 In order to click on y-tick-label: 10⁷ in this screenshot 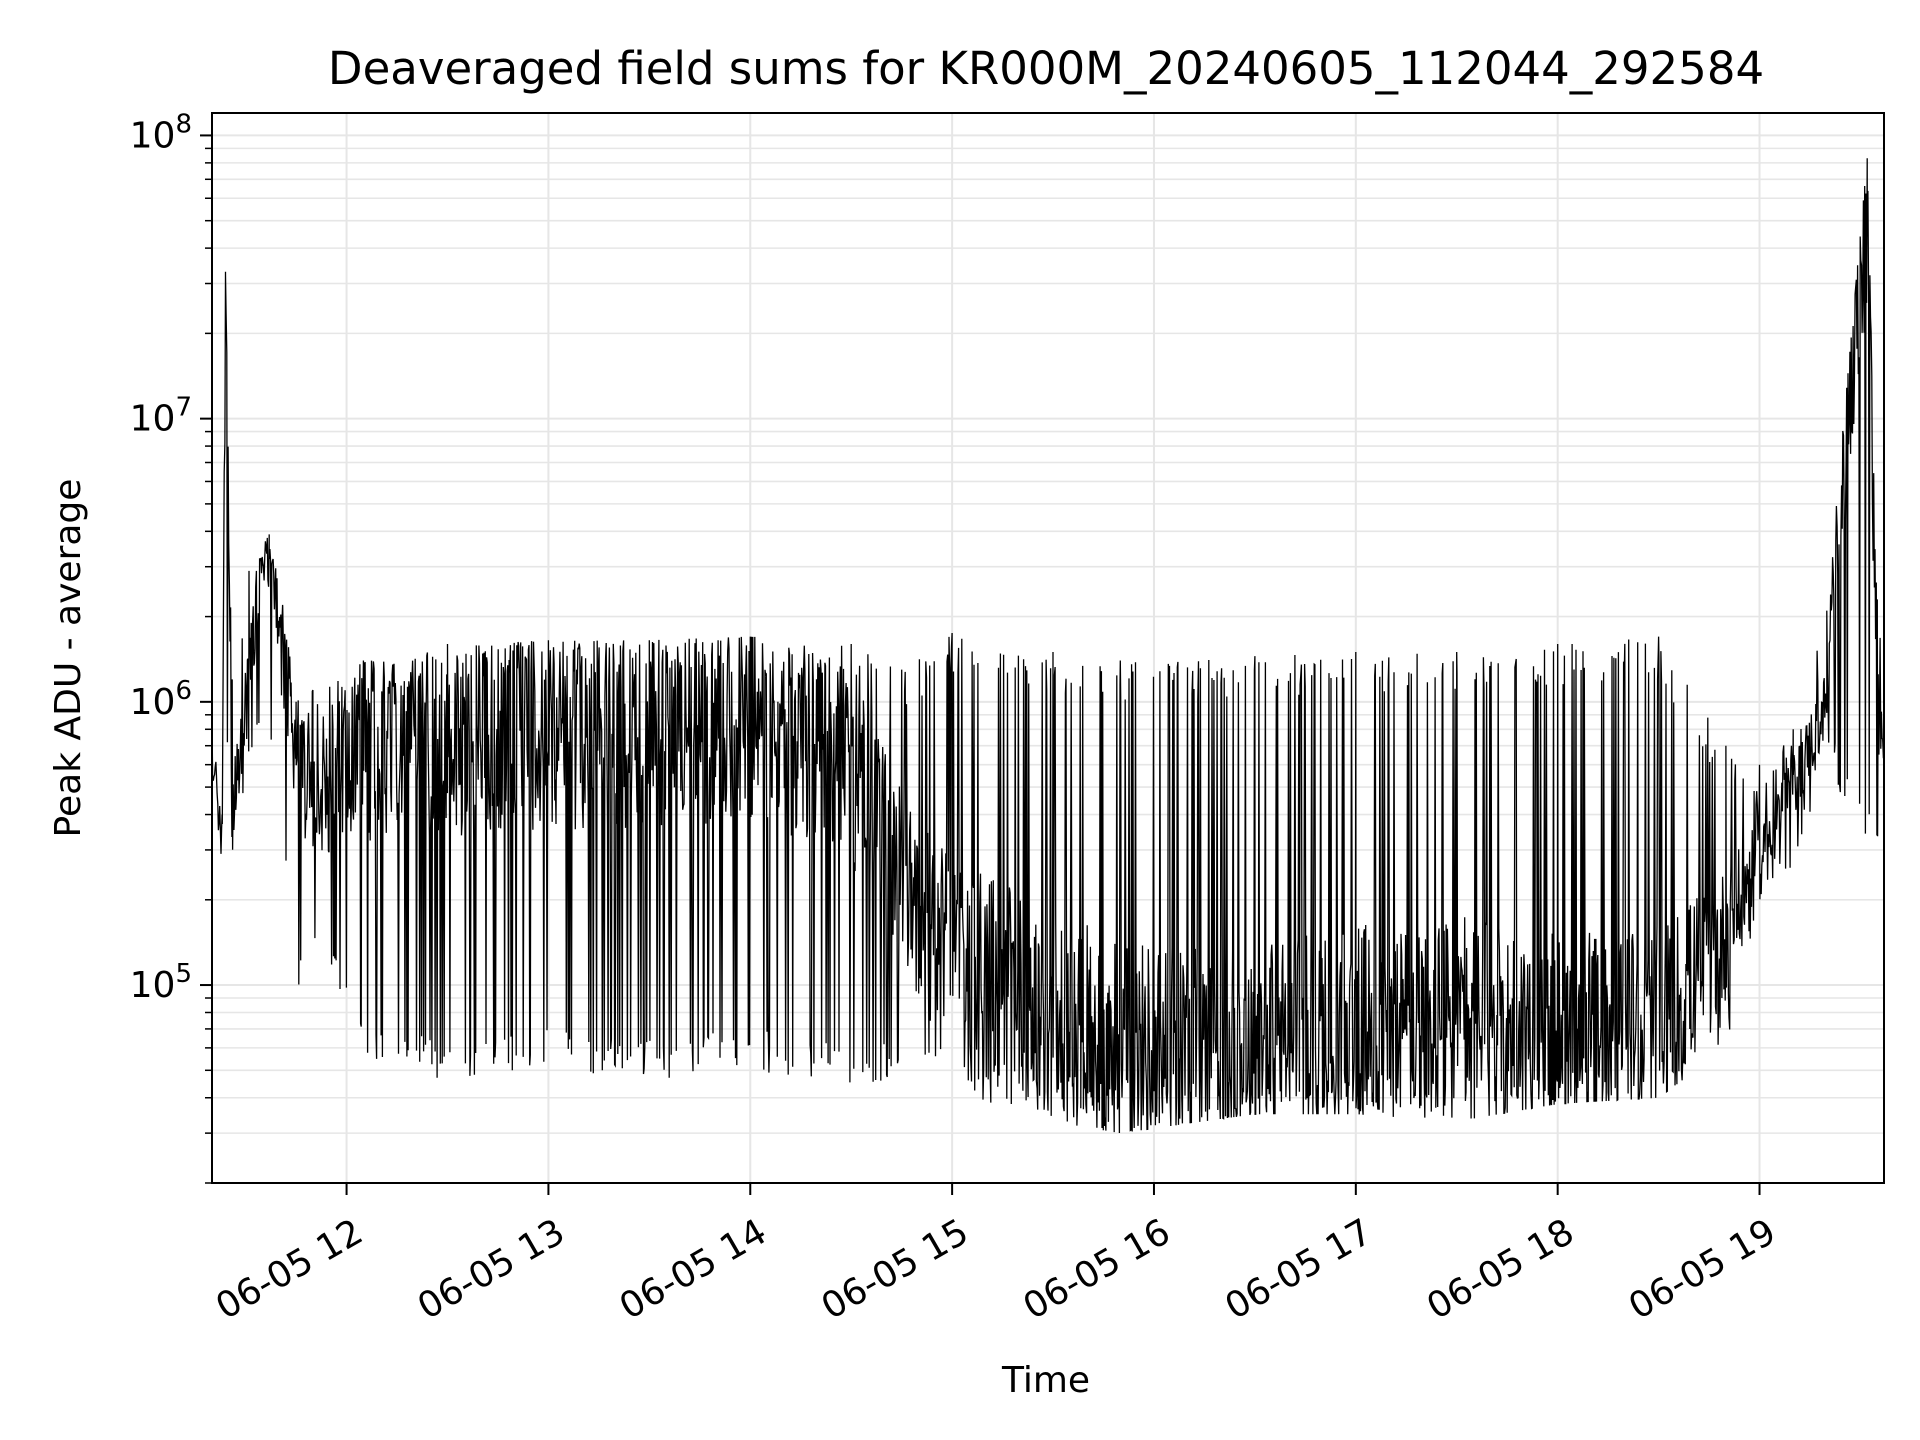, I will do `click(161, 416)`.